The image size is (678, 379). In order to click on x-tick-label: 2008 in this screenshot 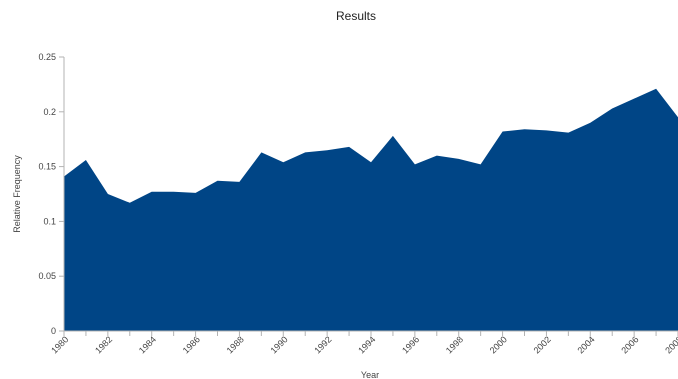, I will do `click(670, 344)`.